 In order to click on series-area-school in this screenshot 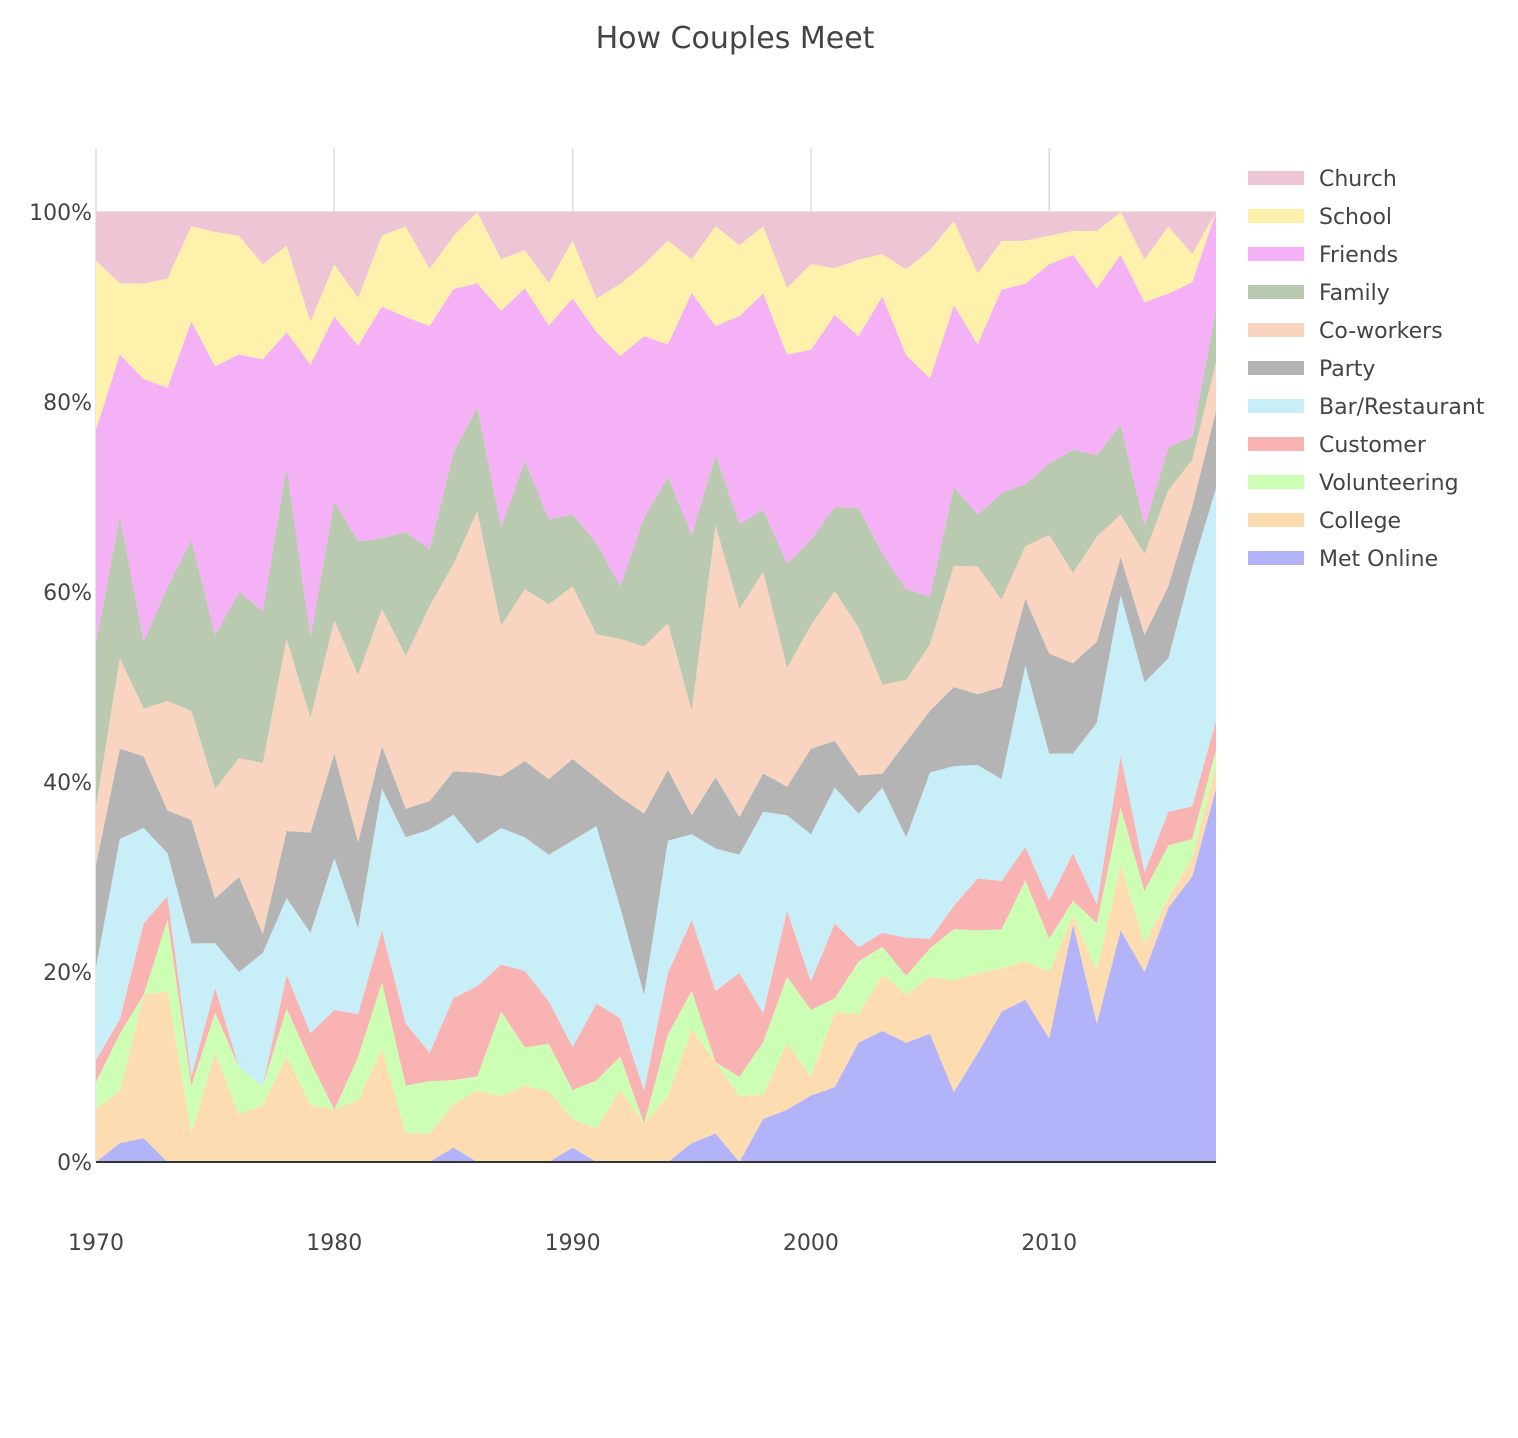, I will do `click(656, 321)`.